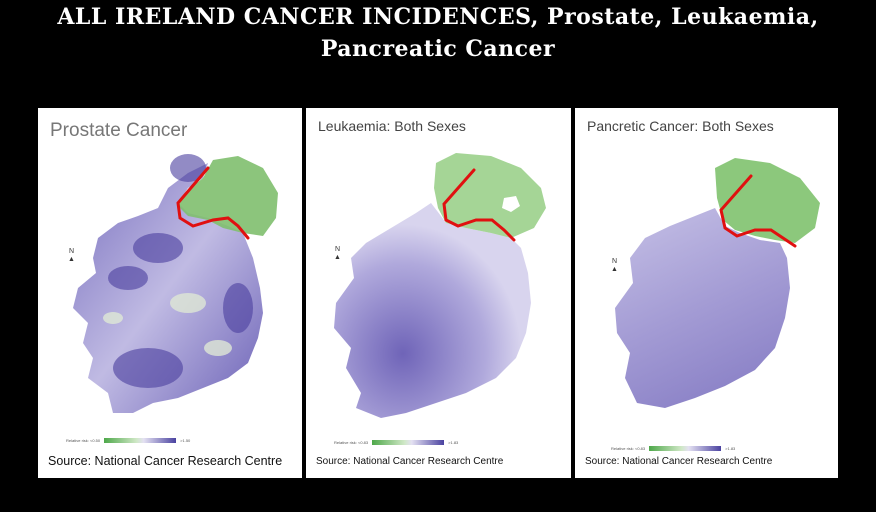 The height and width of the screenshot is (512, 876). Describe the element at coordinates (185, 440) in the screenshot. I see `legend-high-label: >1.50` at that location.